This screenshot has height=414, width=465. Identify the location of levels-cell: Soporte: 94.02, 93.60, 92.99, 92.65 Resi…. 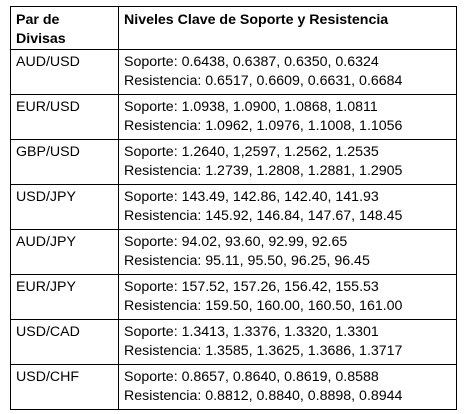
(287, 252).